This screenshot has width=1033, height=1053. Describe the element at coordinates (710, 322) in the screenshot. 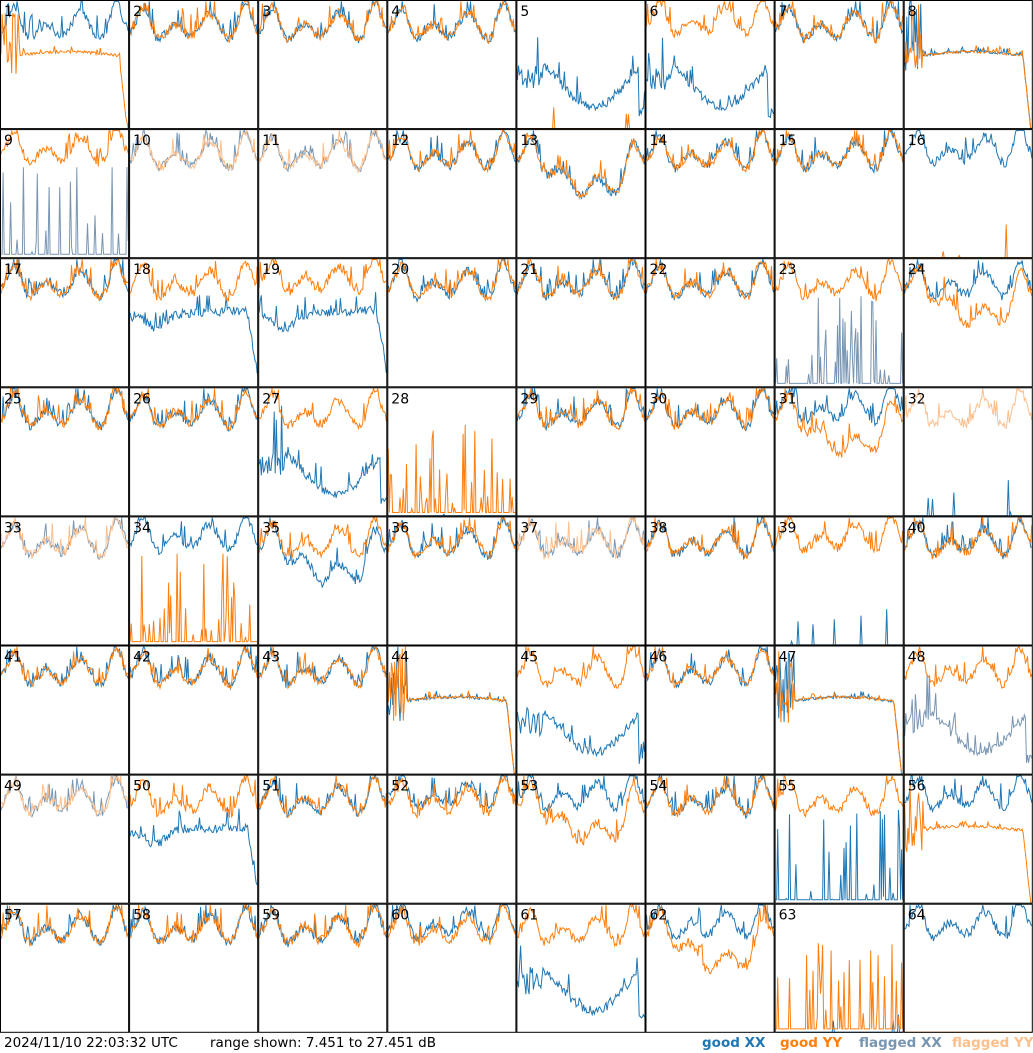

I see `panel-22: 22` at that location.